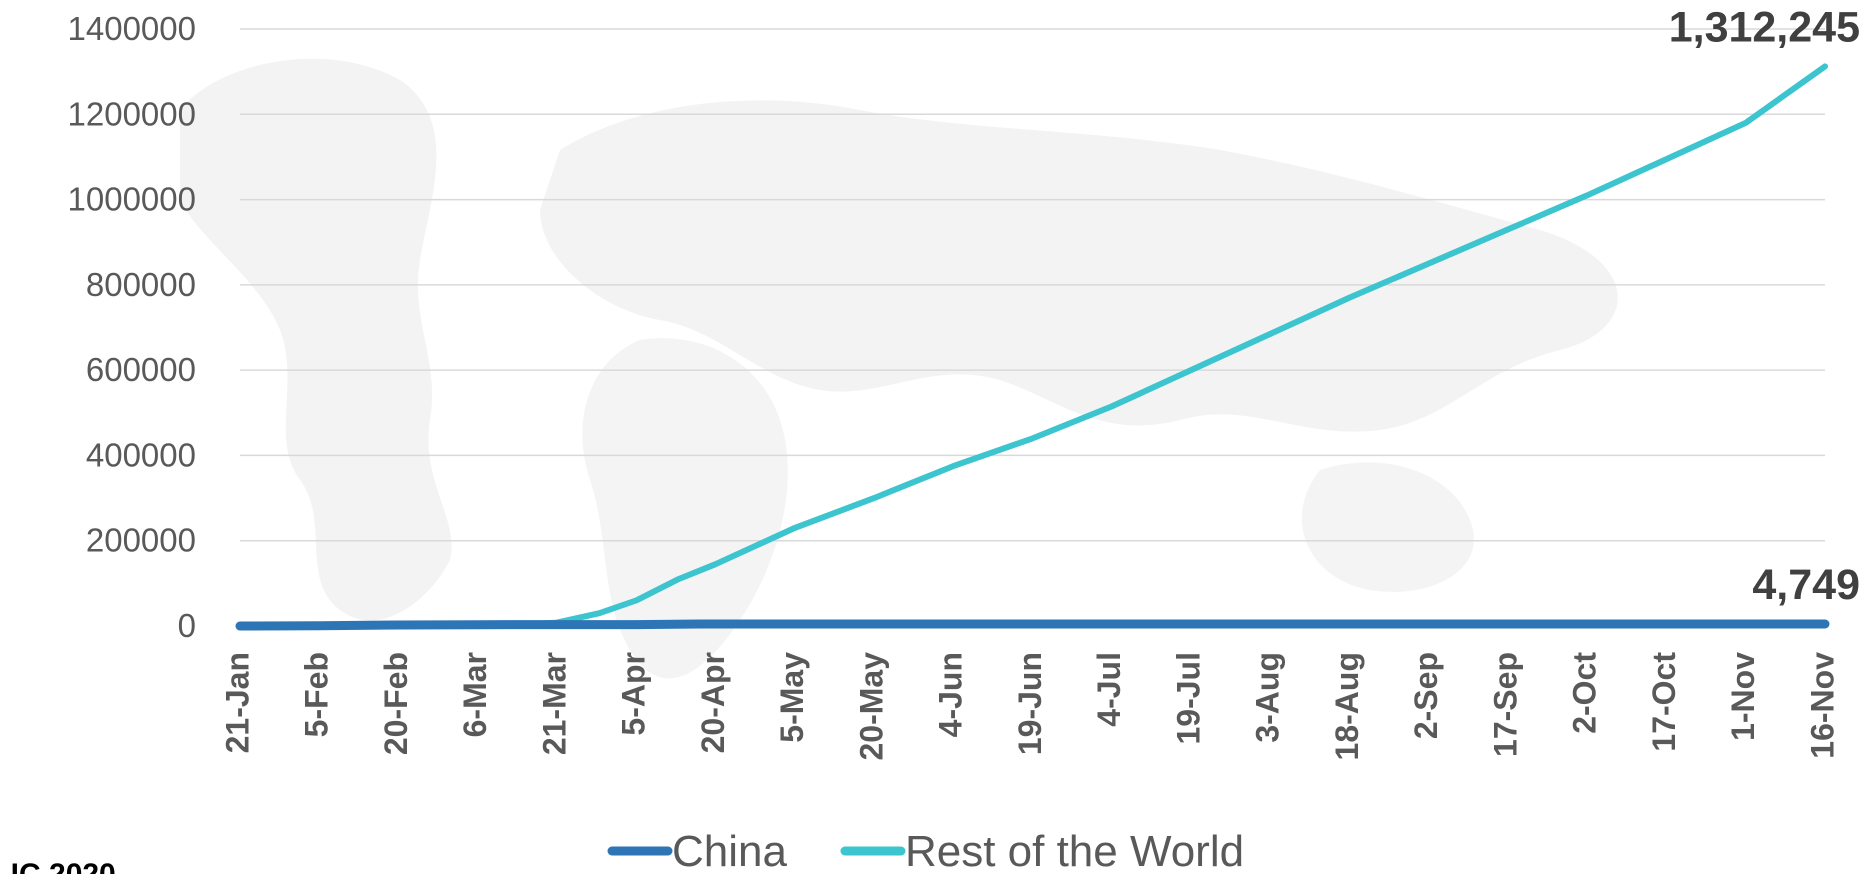 The height and width of the screenshot is (874, 1870). What do you see at coordinates (554, 703) in the screenshot?
I see `x-tick-label: 21-Mar` at bounding box center [554, 703].